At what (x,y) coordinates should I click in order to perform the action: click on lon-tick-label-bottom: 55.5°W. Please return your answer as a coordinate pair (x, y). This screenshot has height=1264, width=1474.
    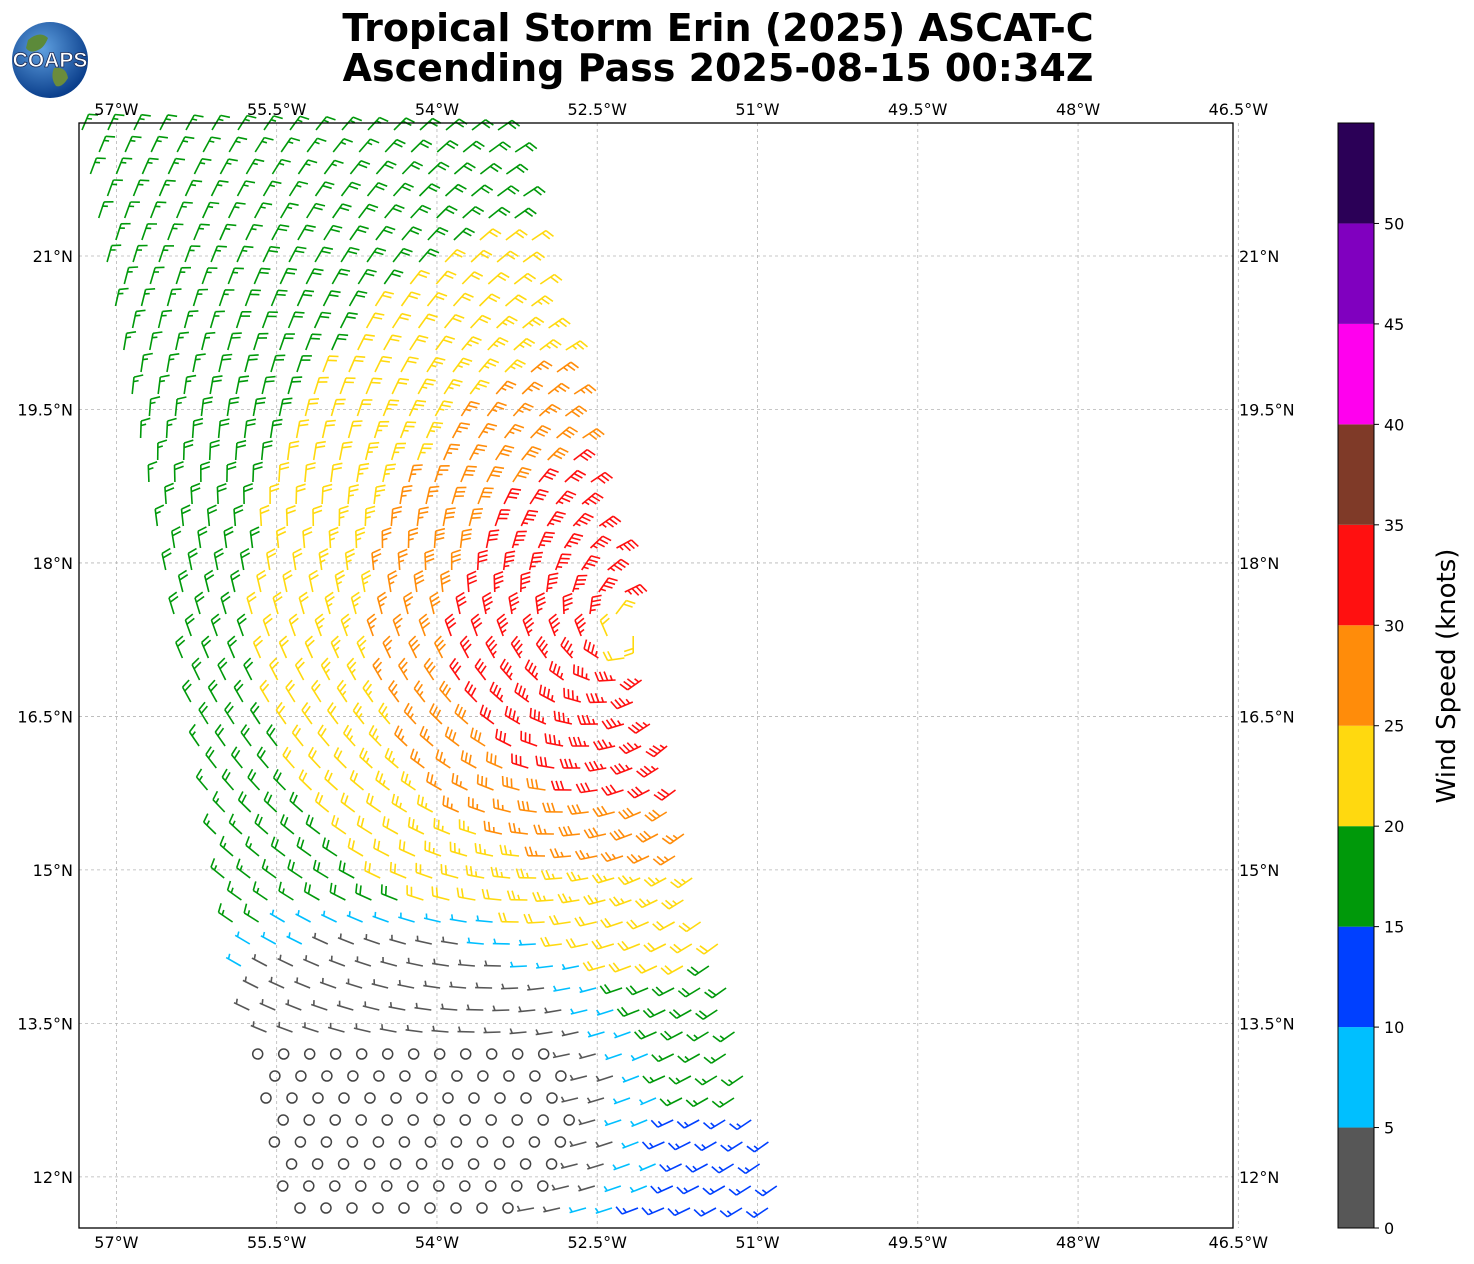
    Looking at the image, I should click on (277, 1242).